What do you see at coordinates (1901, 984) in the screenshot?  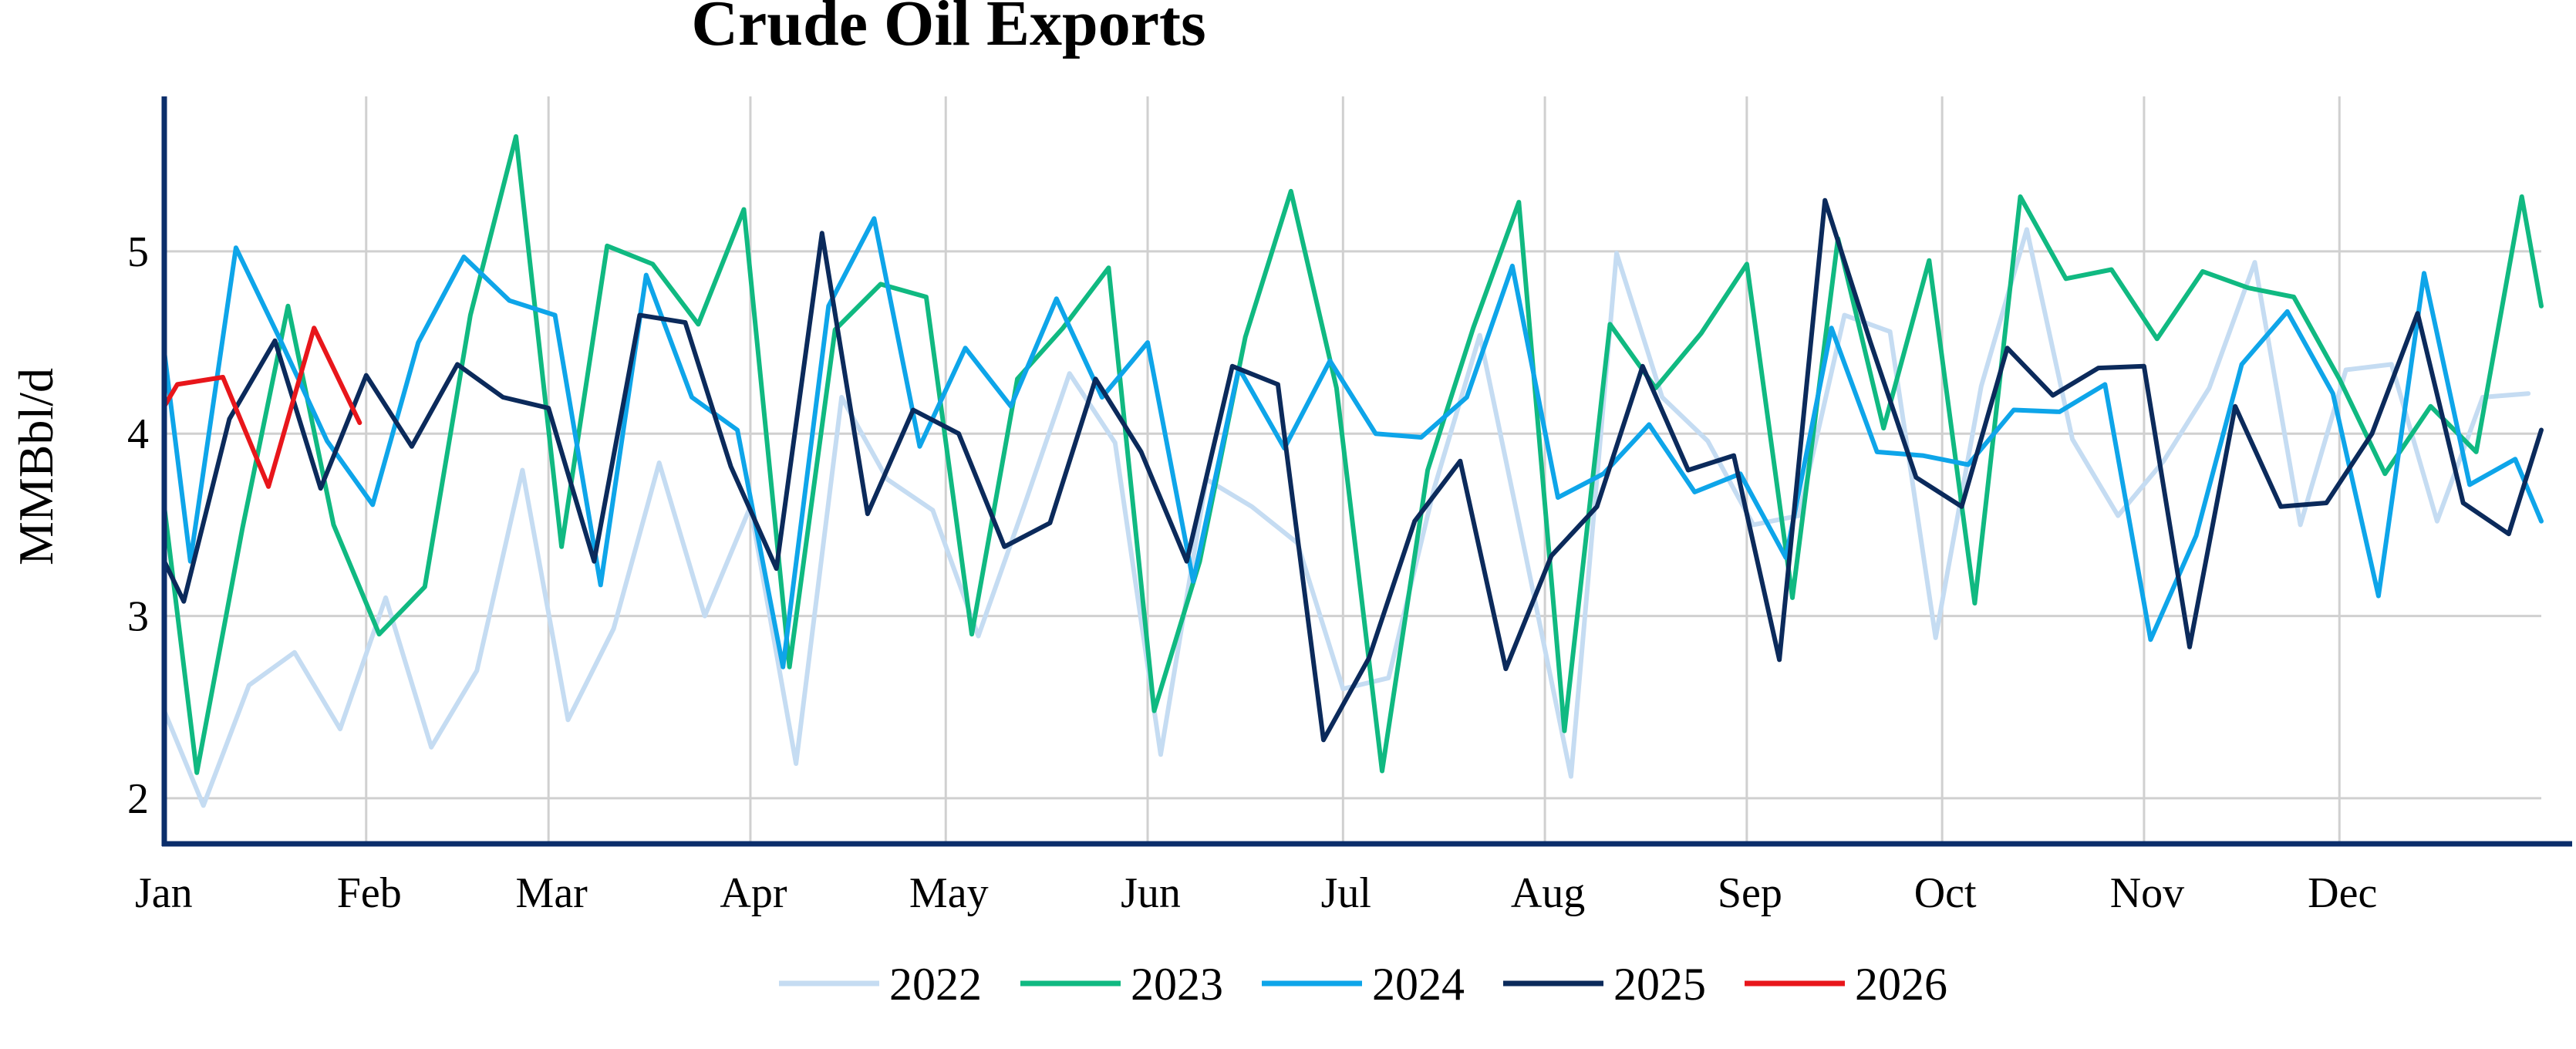 I see `legend-label-2026: 2026` at bounding box center [1901, 984].